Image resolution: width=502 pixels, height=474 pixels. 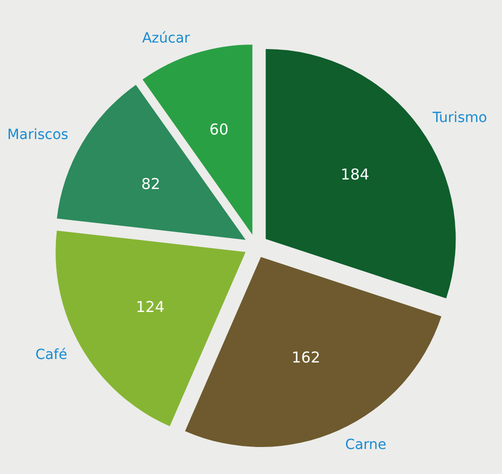 What do you see at coordinates (150, 307) in the screenshot?
I see `data-label: 124` at bounding box center [150, 307].